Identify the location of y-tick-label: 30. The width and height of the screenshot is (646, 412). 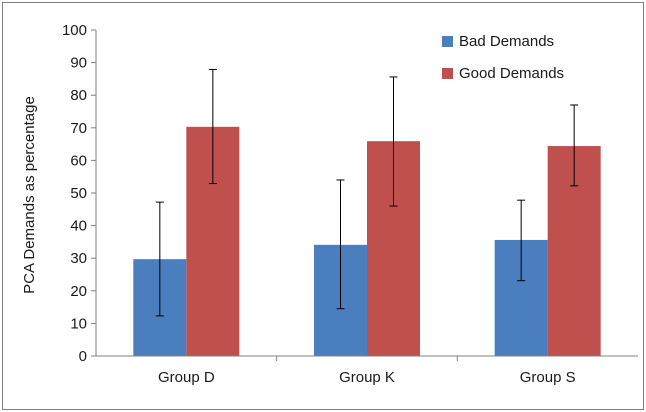
(78, 258).